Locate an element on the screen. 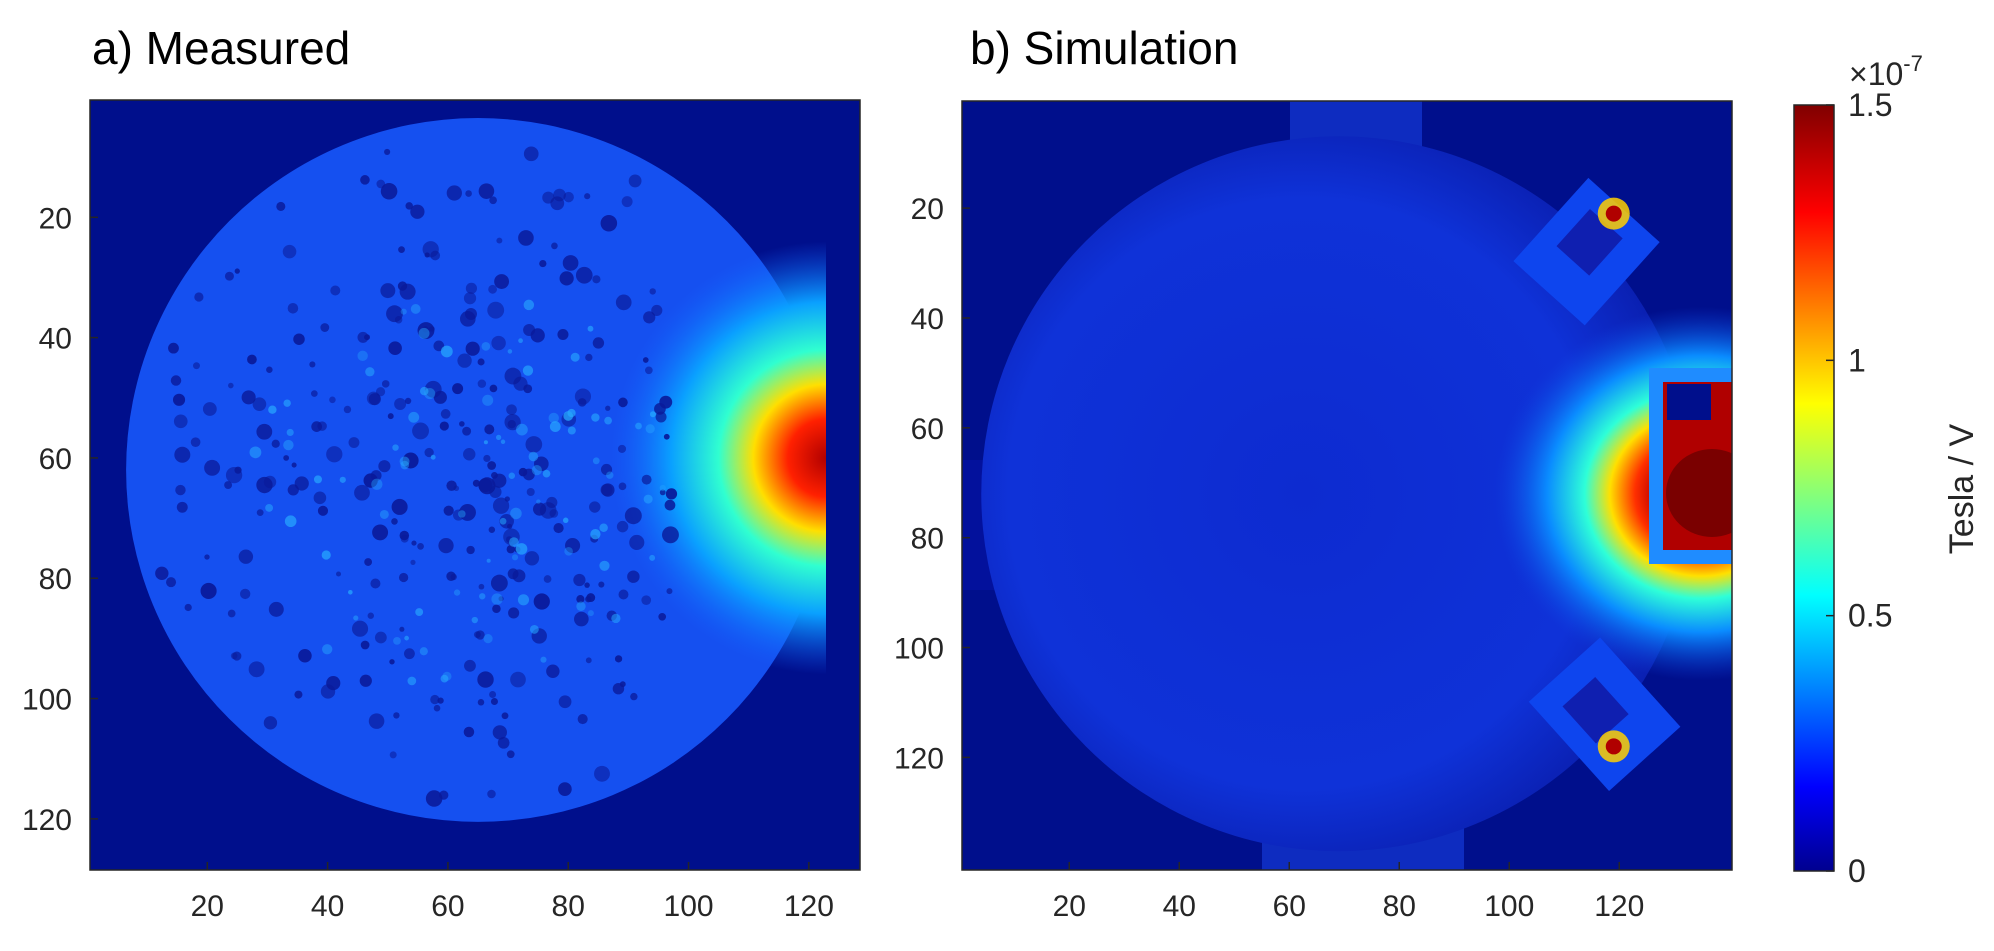 This screenshot has width=1994, height=951. measured-hotspot is located at coordinates (735, 458).